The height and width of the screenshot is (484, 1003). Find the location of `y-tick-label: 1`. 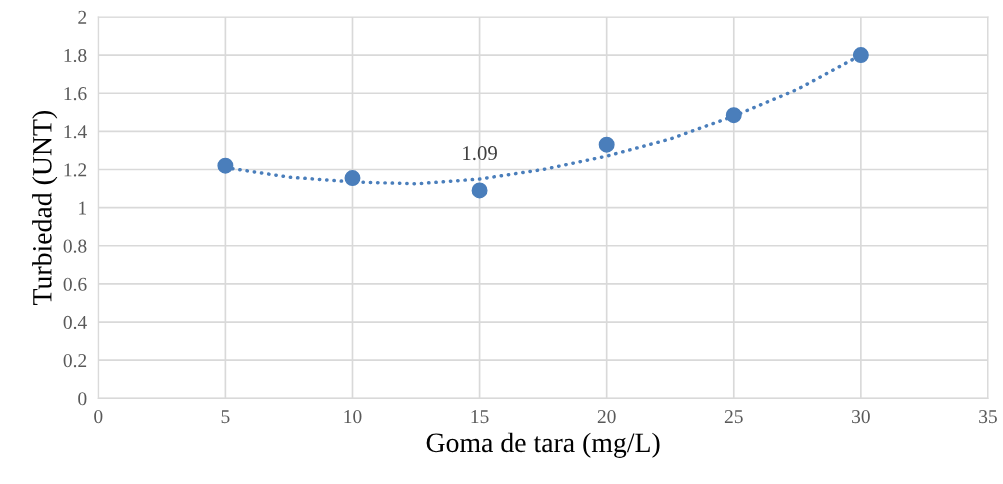

y-tick-label: 1 is located at coordinates (83, 208).